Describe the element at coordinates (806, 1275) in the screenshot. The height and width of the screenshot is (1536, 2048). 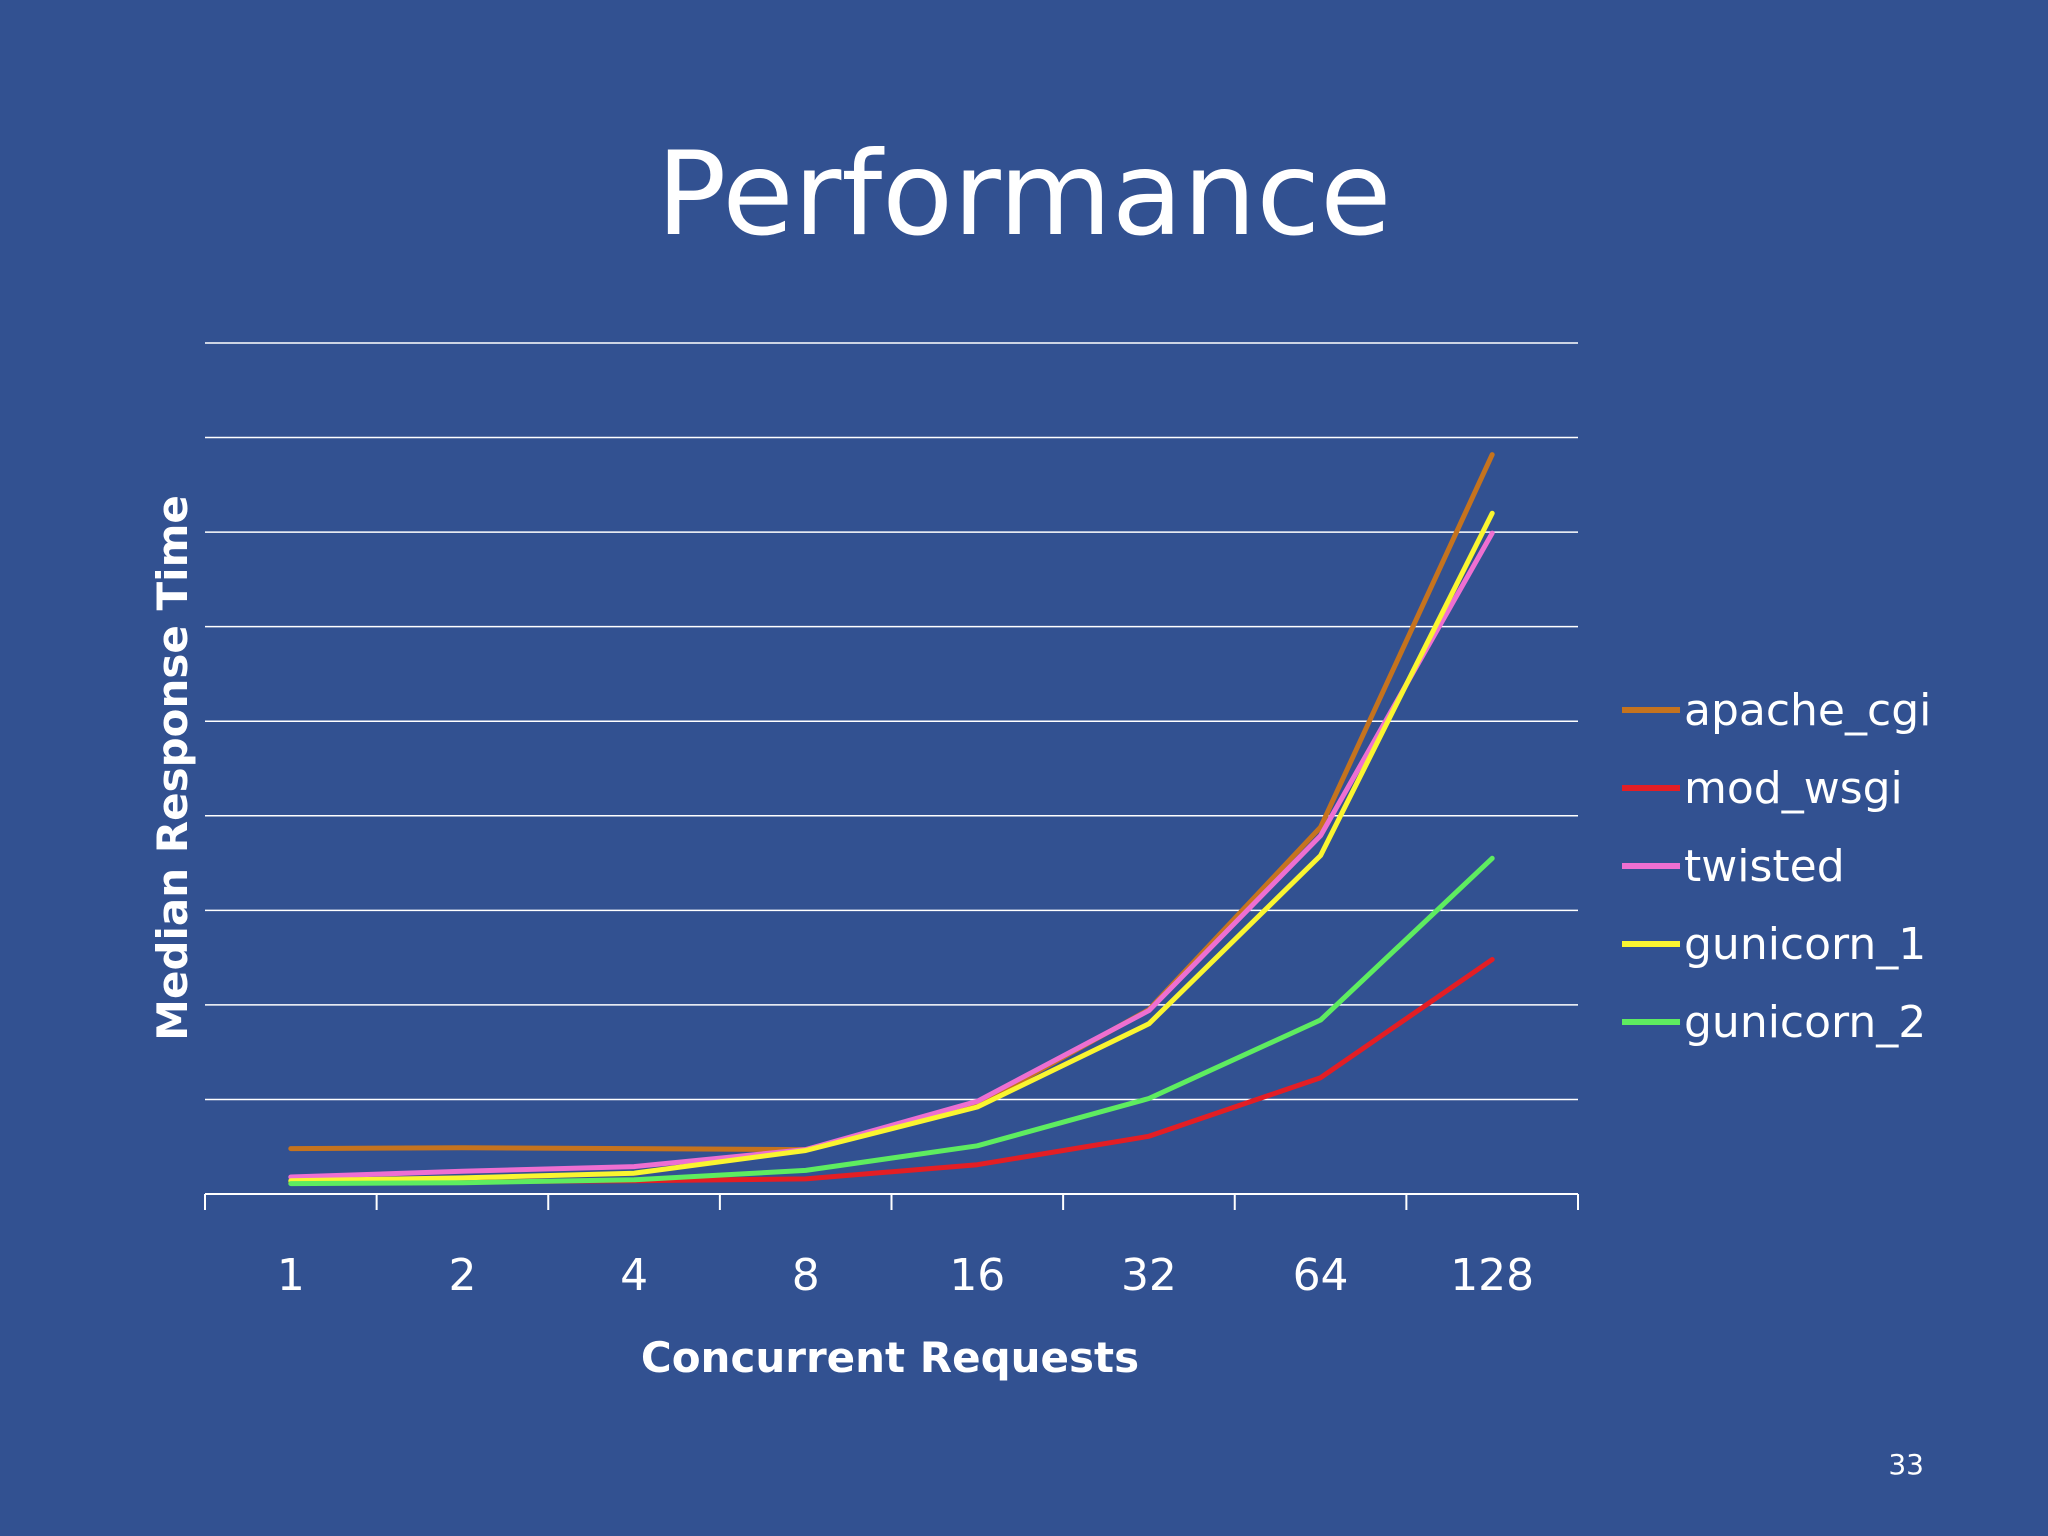
I see `x-tick-label: 8` at that location.